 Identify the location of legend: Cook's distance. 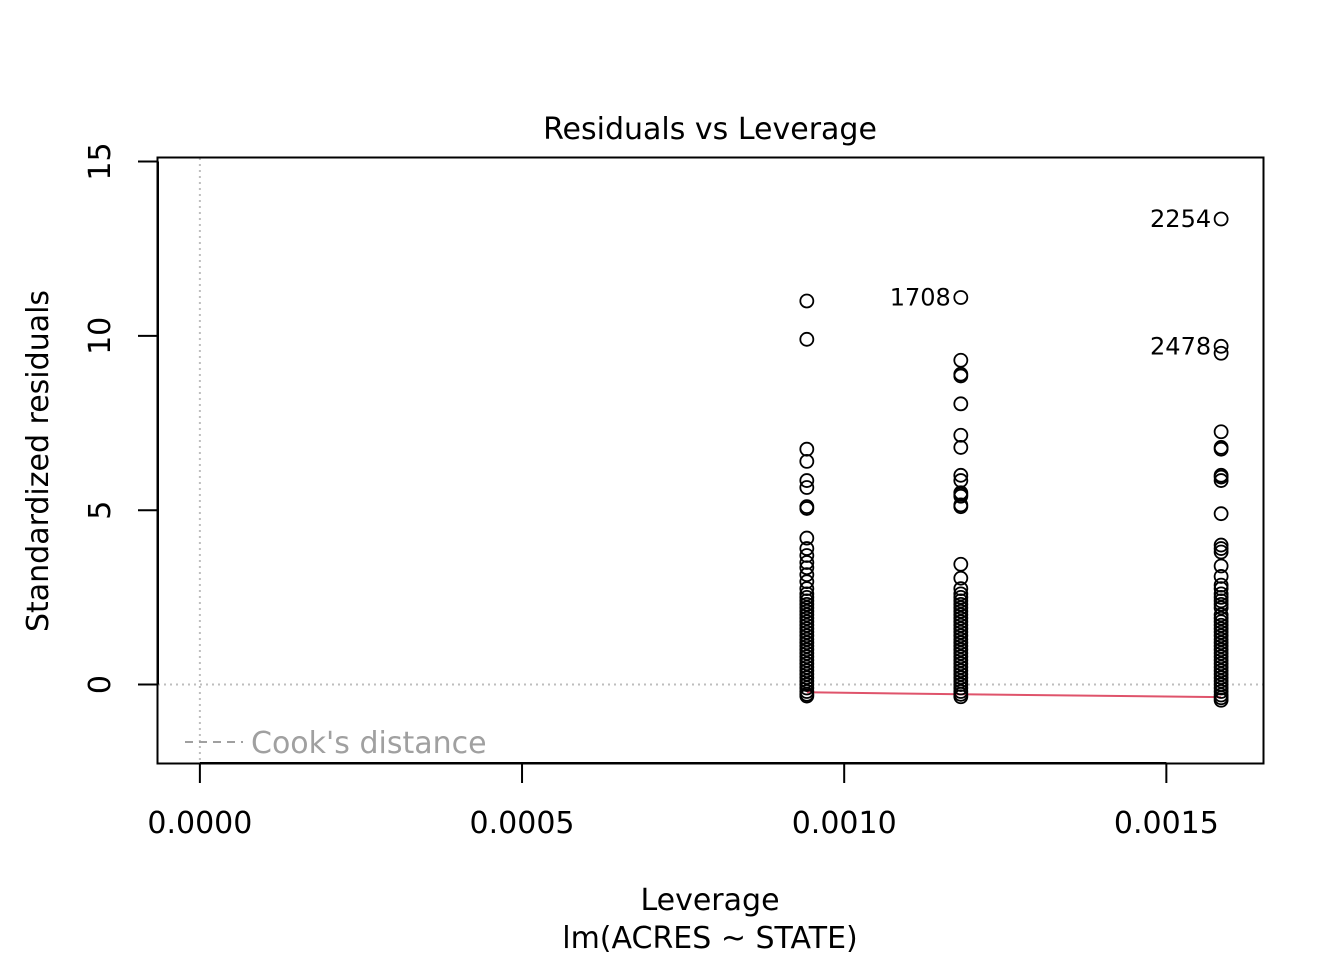
(336, 743).